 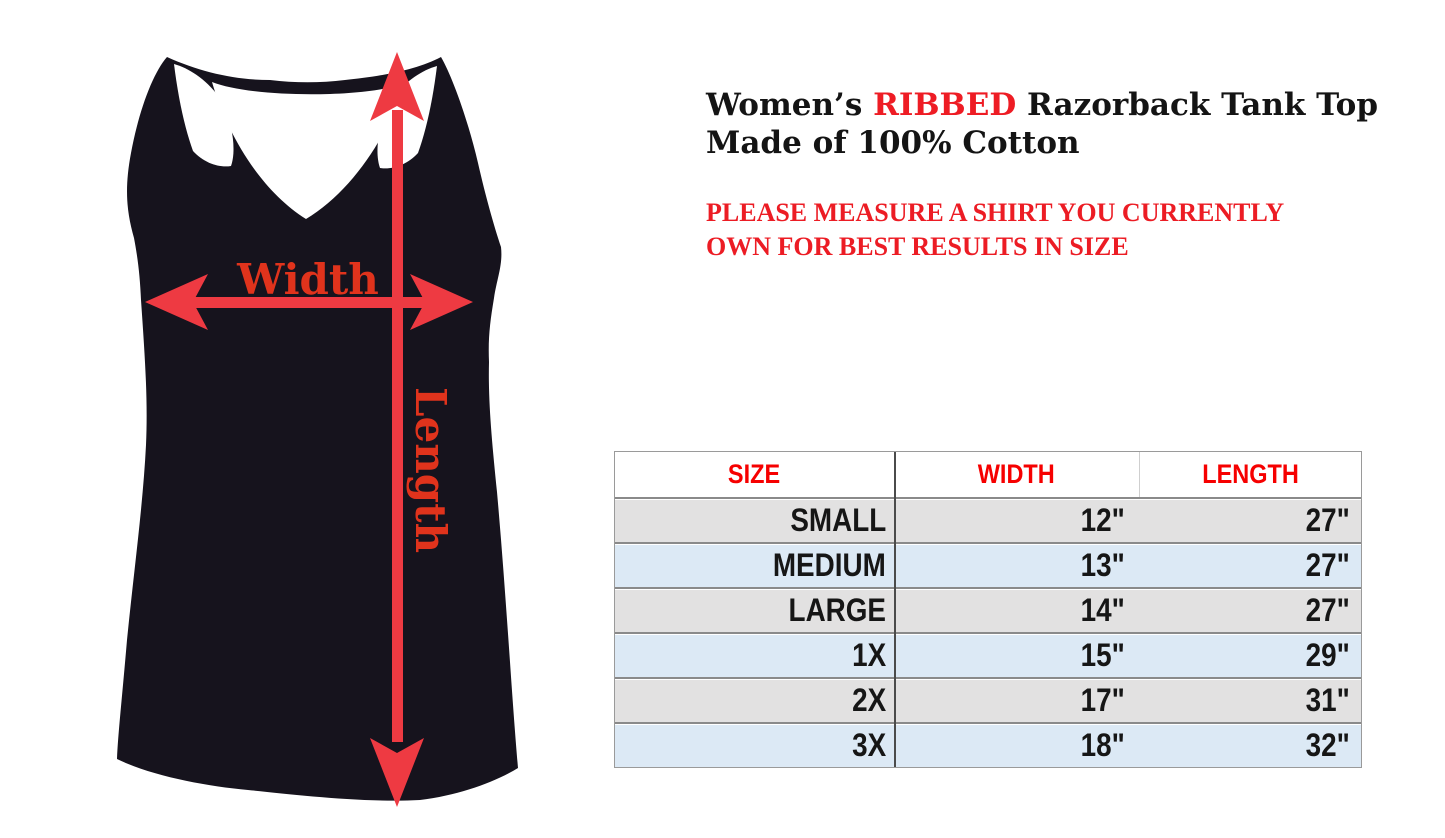 I want to click on table-row: MEDIUM 13" 27", so click(x=988, y=564).